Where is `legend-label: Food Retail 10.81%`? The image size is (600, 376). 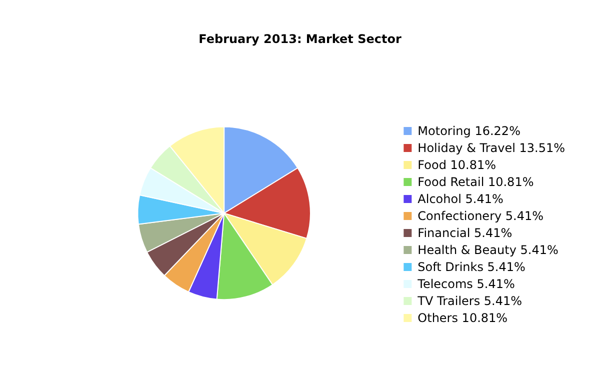 legend-label: Food Retail 10.81% is located at coordinates (476, 182).